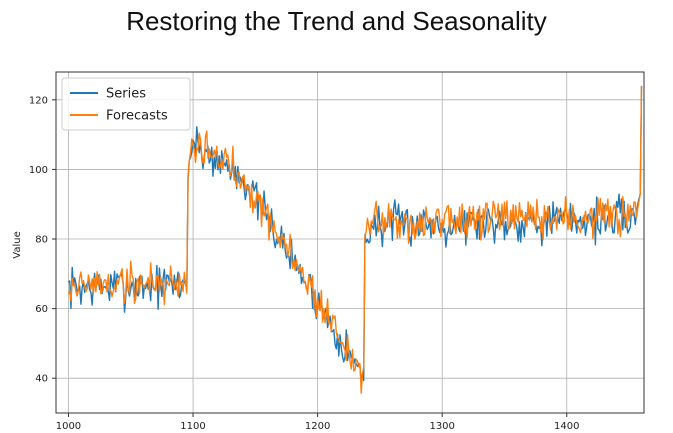 The image size is (673, 433). I want to click on legend-box, so click(126, 104).